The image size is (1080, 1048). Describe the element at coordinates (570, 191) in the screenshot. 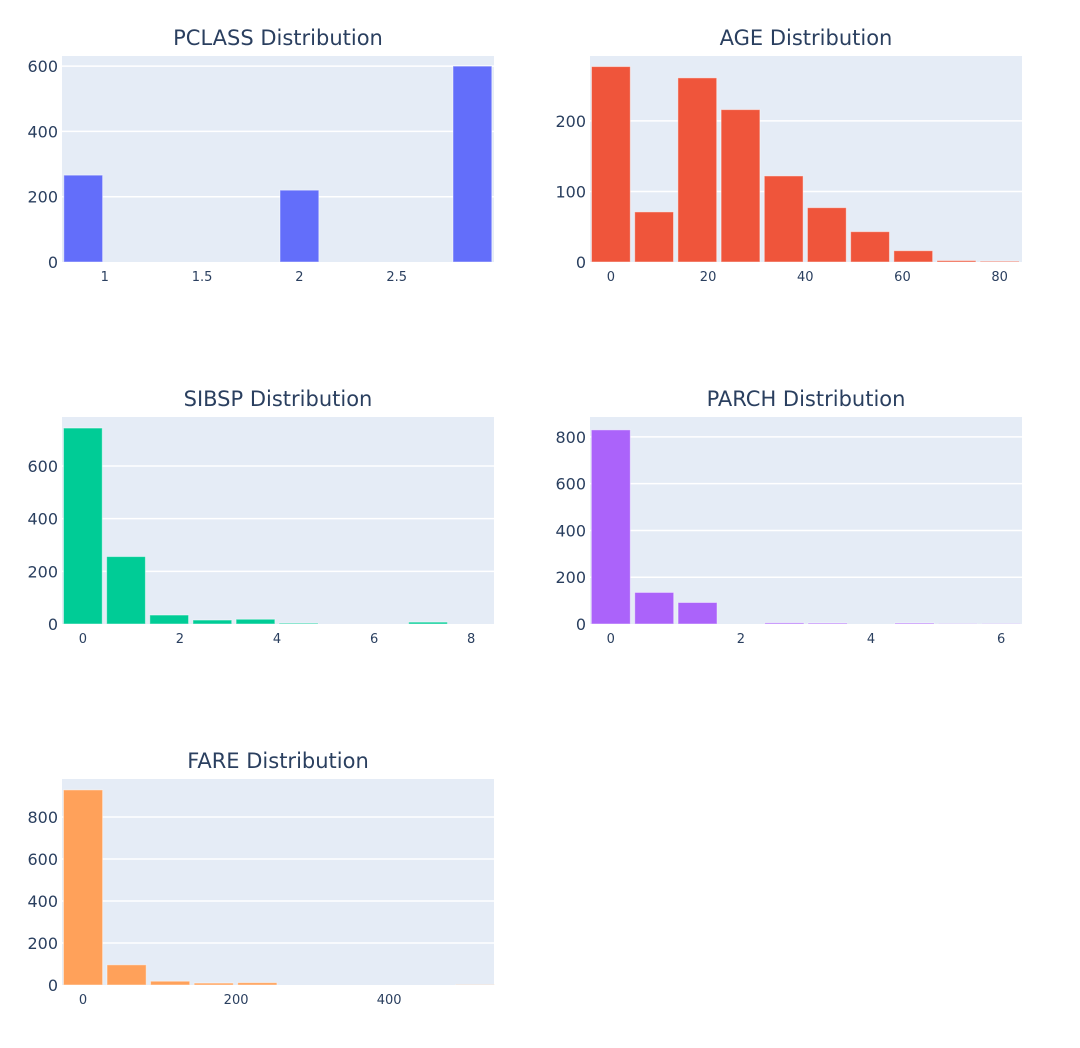

I see `y-tick-label: 100` at that location.